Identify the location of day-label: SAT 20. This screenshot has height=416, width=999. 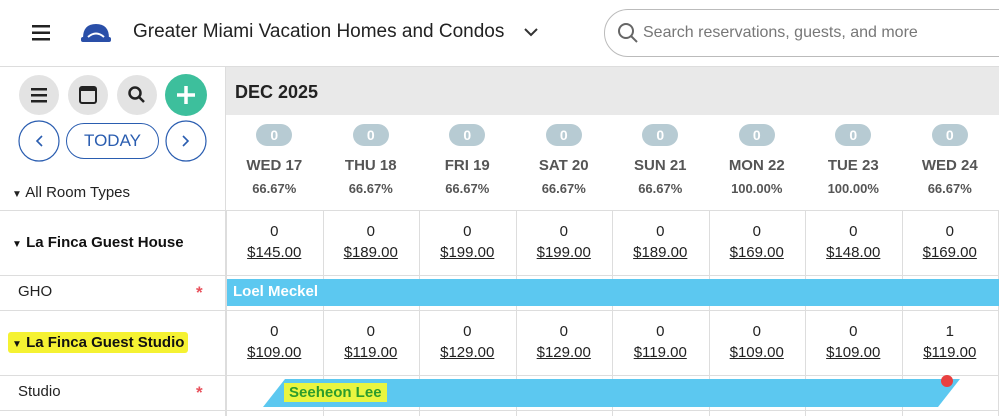
(563, 165).